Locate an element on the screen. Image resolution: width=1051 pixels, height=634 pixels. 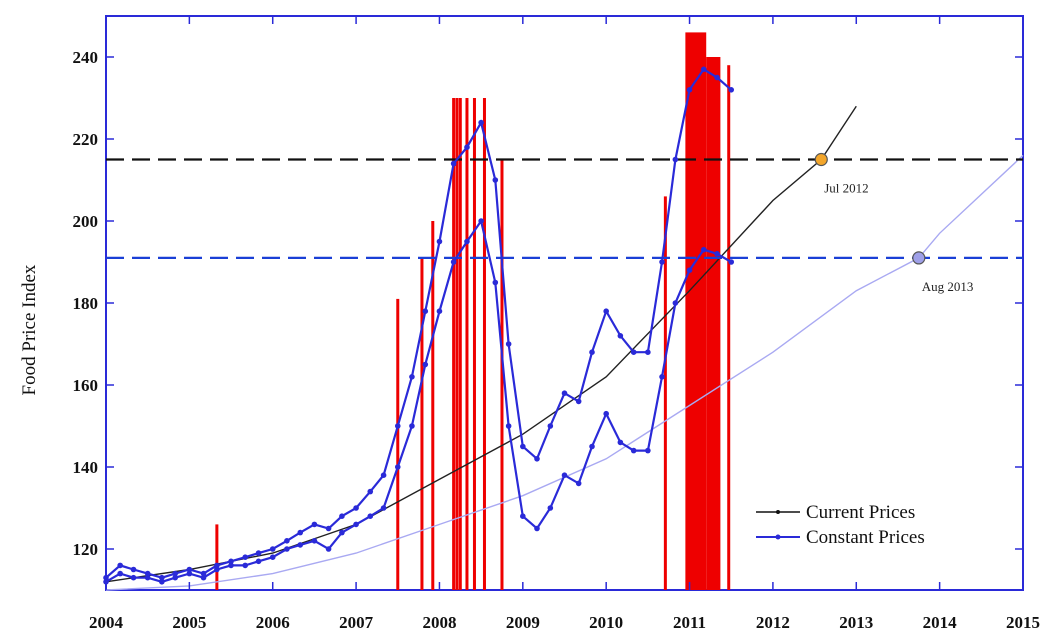
x-tick-label: 2010 is located at coordinates (606, 622).